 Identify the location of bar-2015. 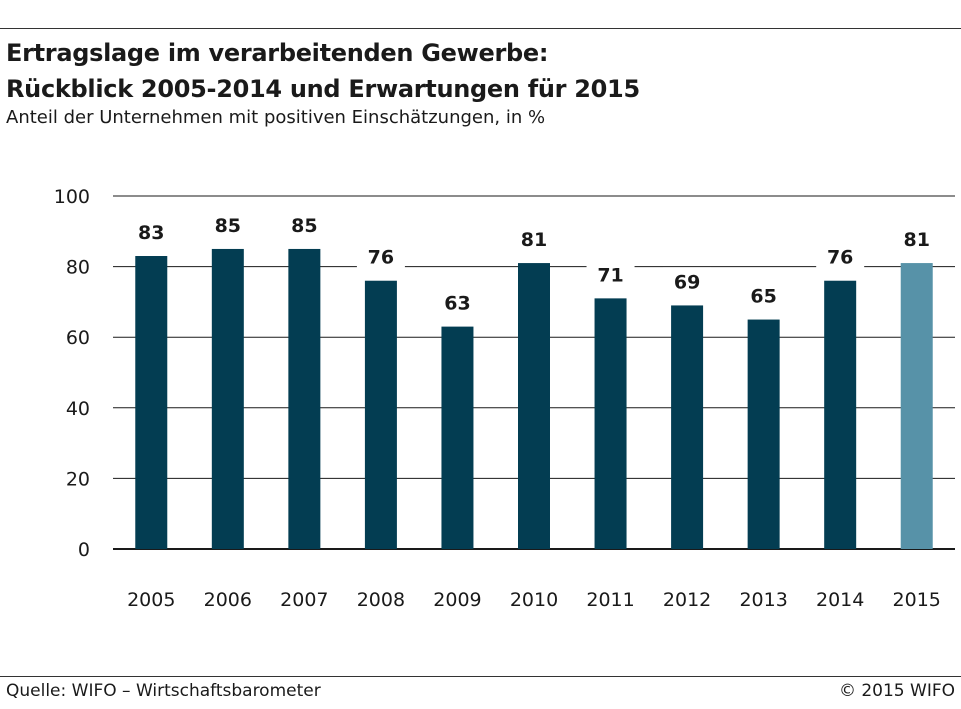
(916, 406).